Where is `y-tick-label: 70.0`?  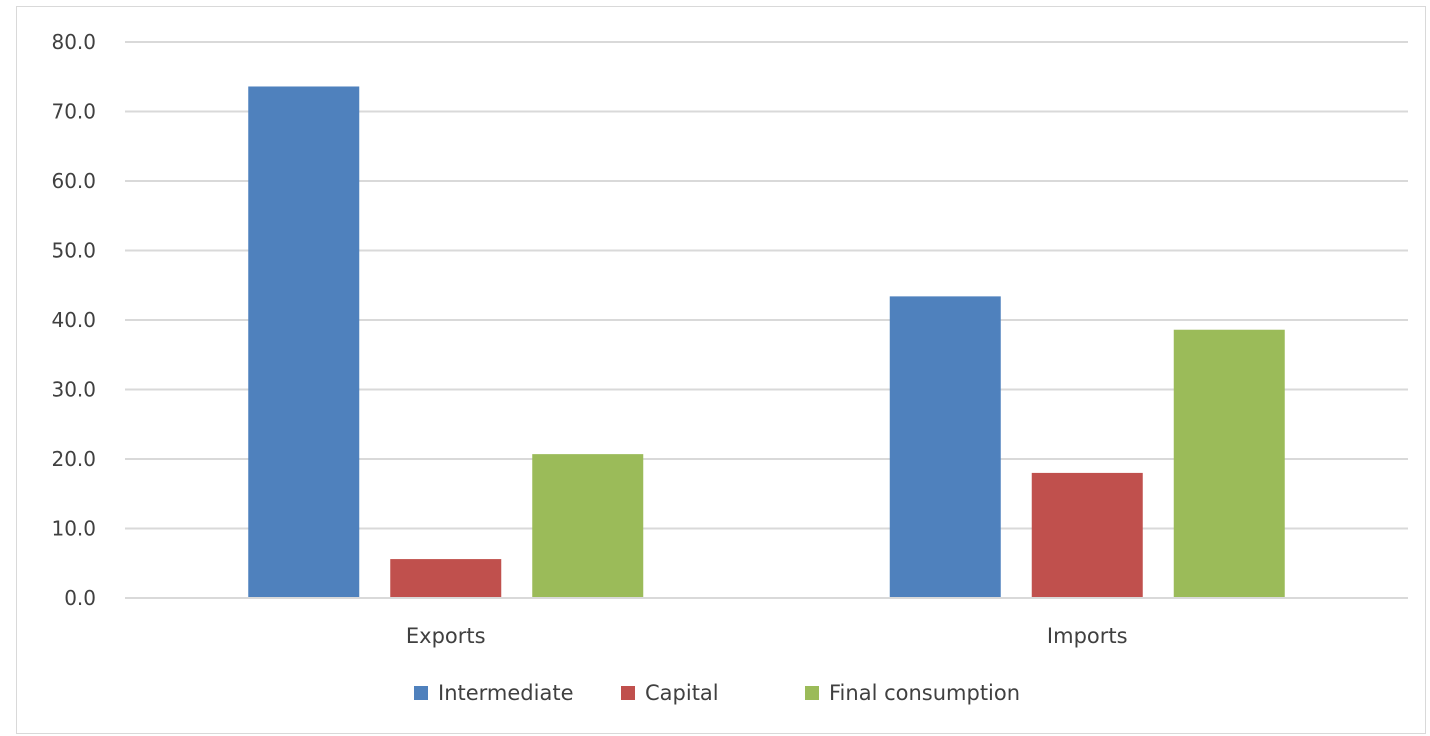
y-tick-label: 70.0 is located at coordinates (73, 112).